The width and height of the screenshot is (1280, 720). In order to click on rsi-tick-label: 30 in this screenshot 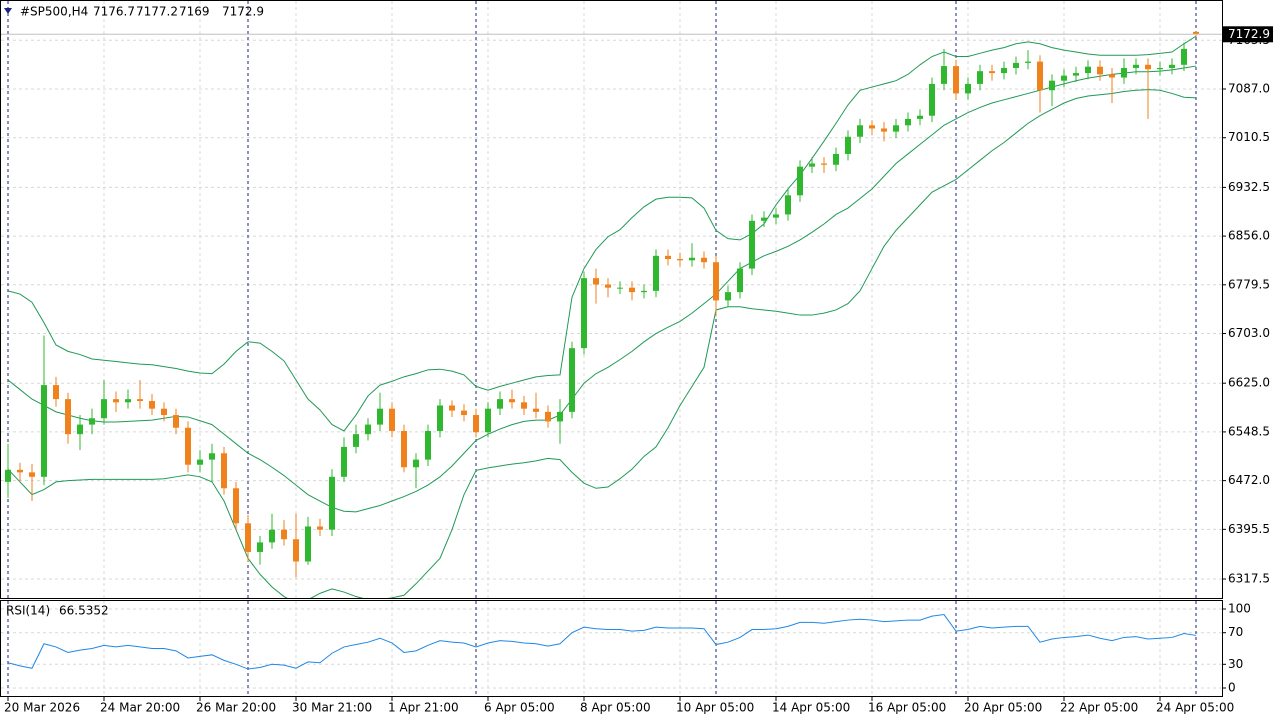, I will do `click(1235, 664)`.